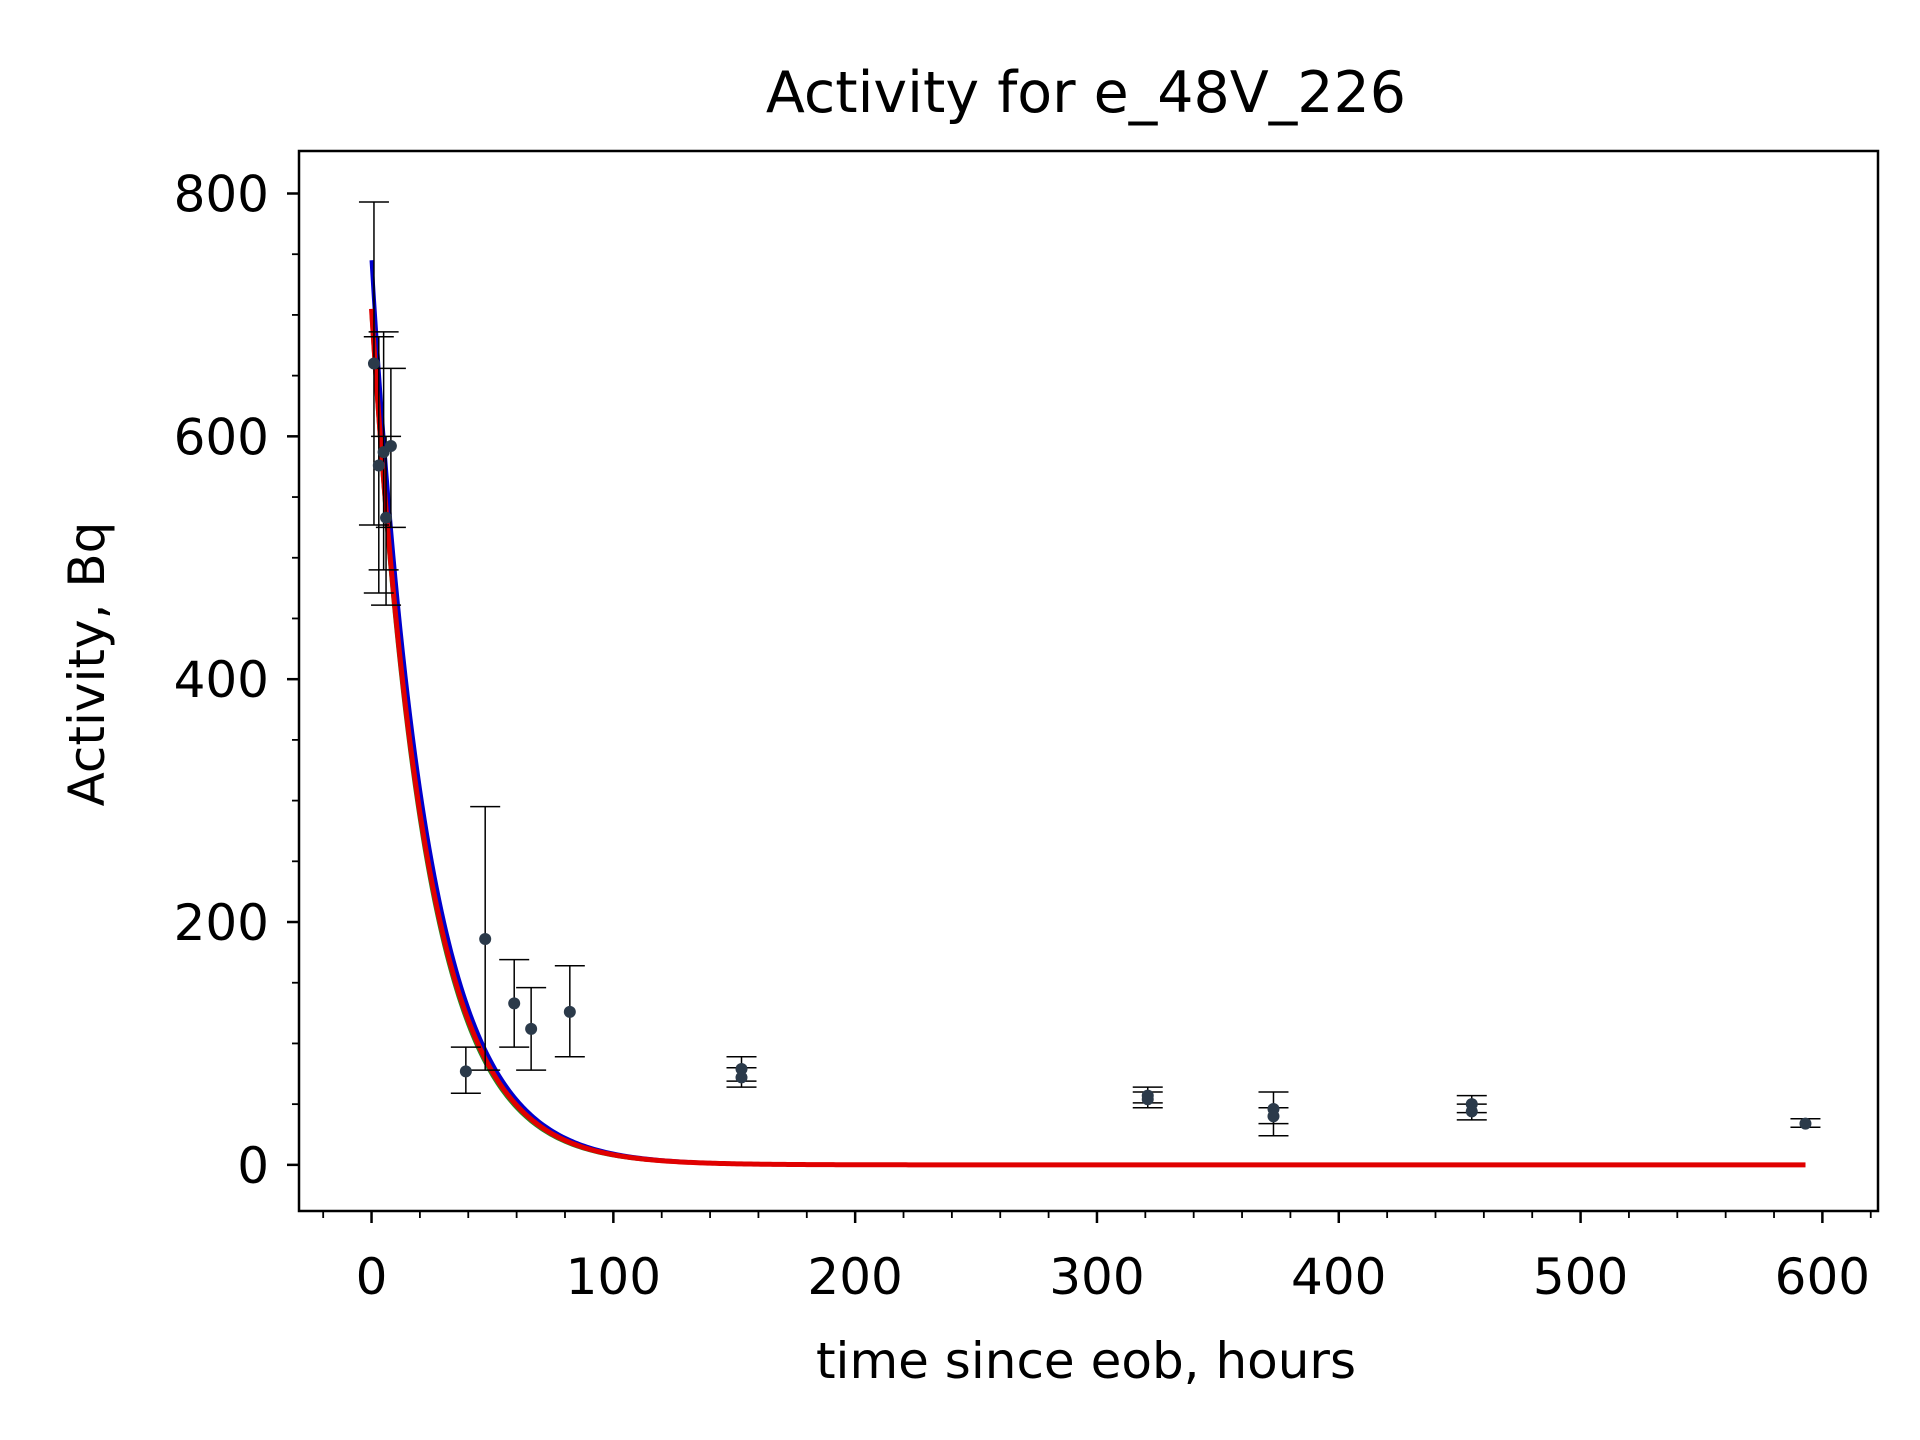 Image resolution: width=1920 pixels, height=1440 pixels. I want to click on x-axis-ticks: 0 100 200 300 400 500 600, so click(1097, 1258).